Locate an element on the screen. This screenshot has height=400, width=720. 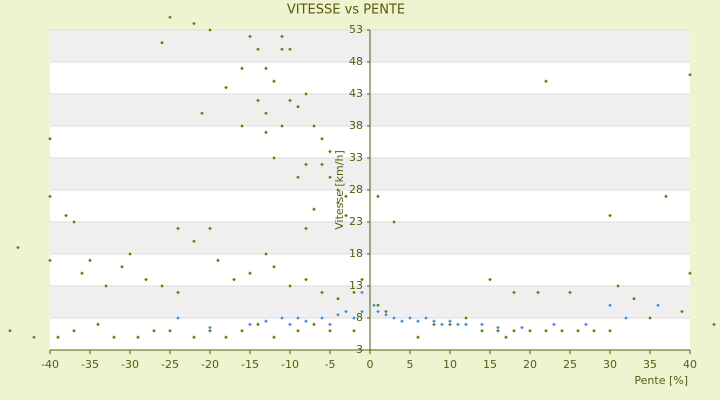
x-axis-label: Pente [%] is located at coordinates (661, 380).